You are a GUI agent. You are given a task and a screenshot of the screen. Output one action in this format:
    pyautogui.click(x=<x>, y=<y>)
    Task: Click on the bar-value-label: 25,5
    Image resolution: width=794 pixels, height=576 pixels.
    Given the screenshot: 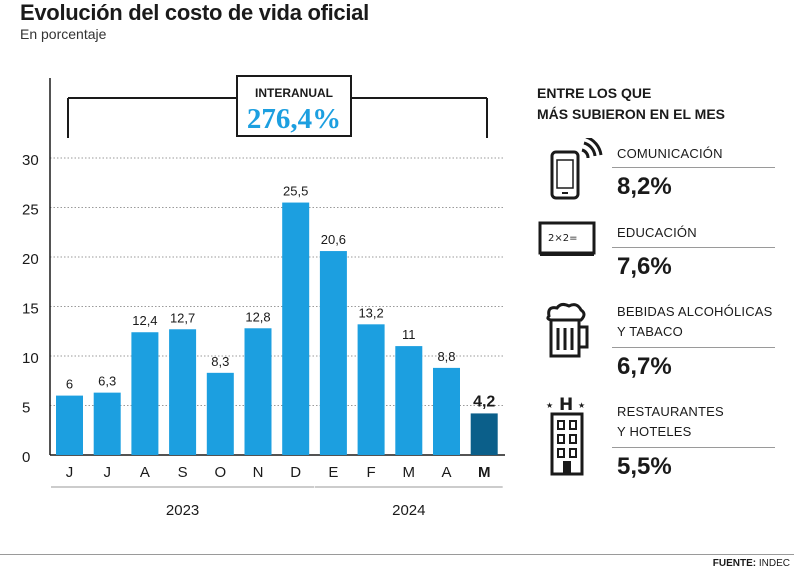 What is the action you would take?
    pyautogui.click(x=295, y=191)
    